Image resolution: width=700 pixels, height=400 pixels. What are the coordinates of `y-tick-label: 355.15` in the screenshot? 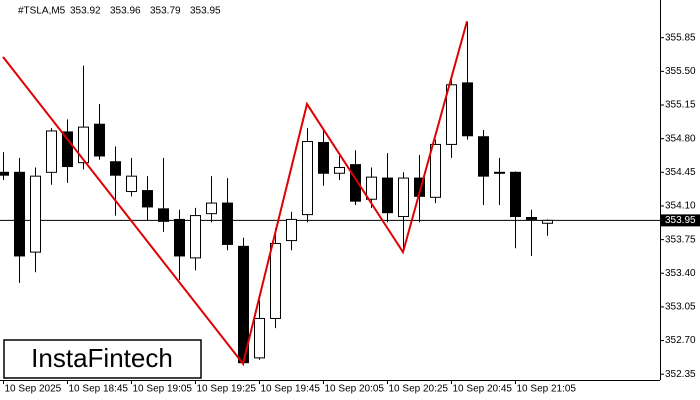 It's located at (680, 105).